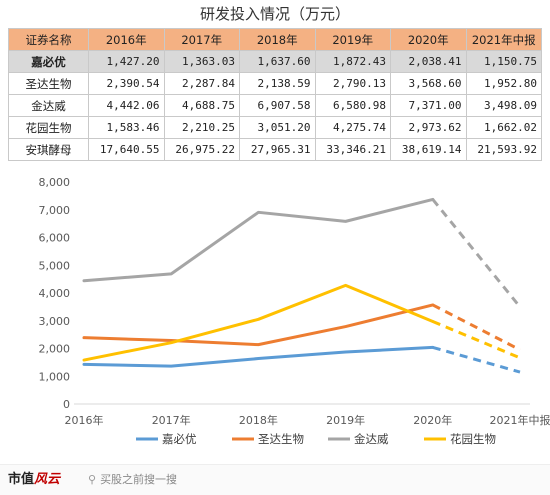 This screenshot has height=495, width=550. I want to click on table-cell-value: 7,371.00, so click(429, 106).